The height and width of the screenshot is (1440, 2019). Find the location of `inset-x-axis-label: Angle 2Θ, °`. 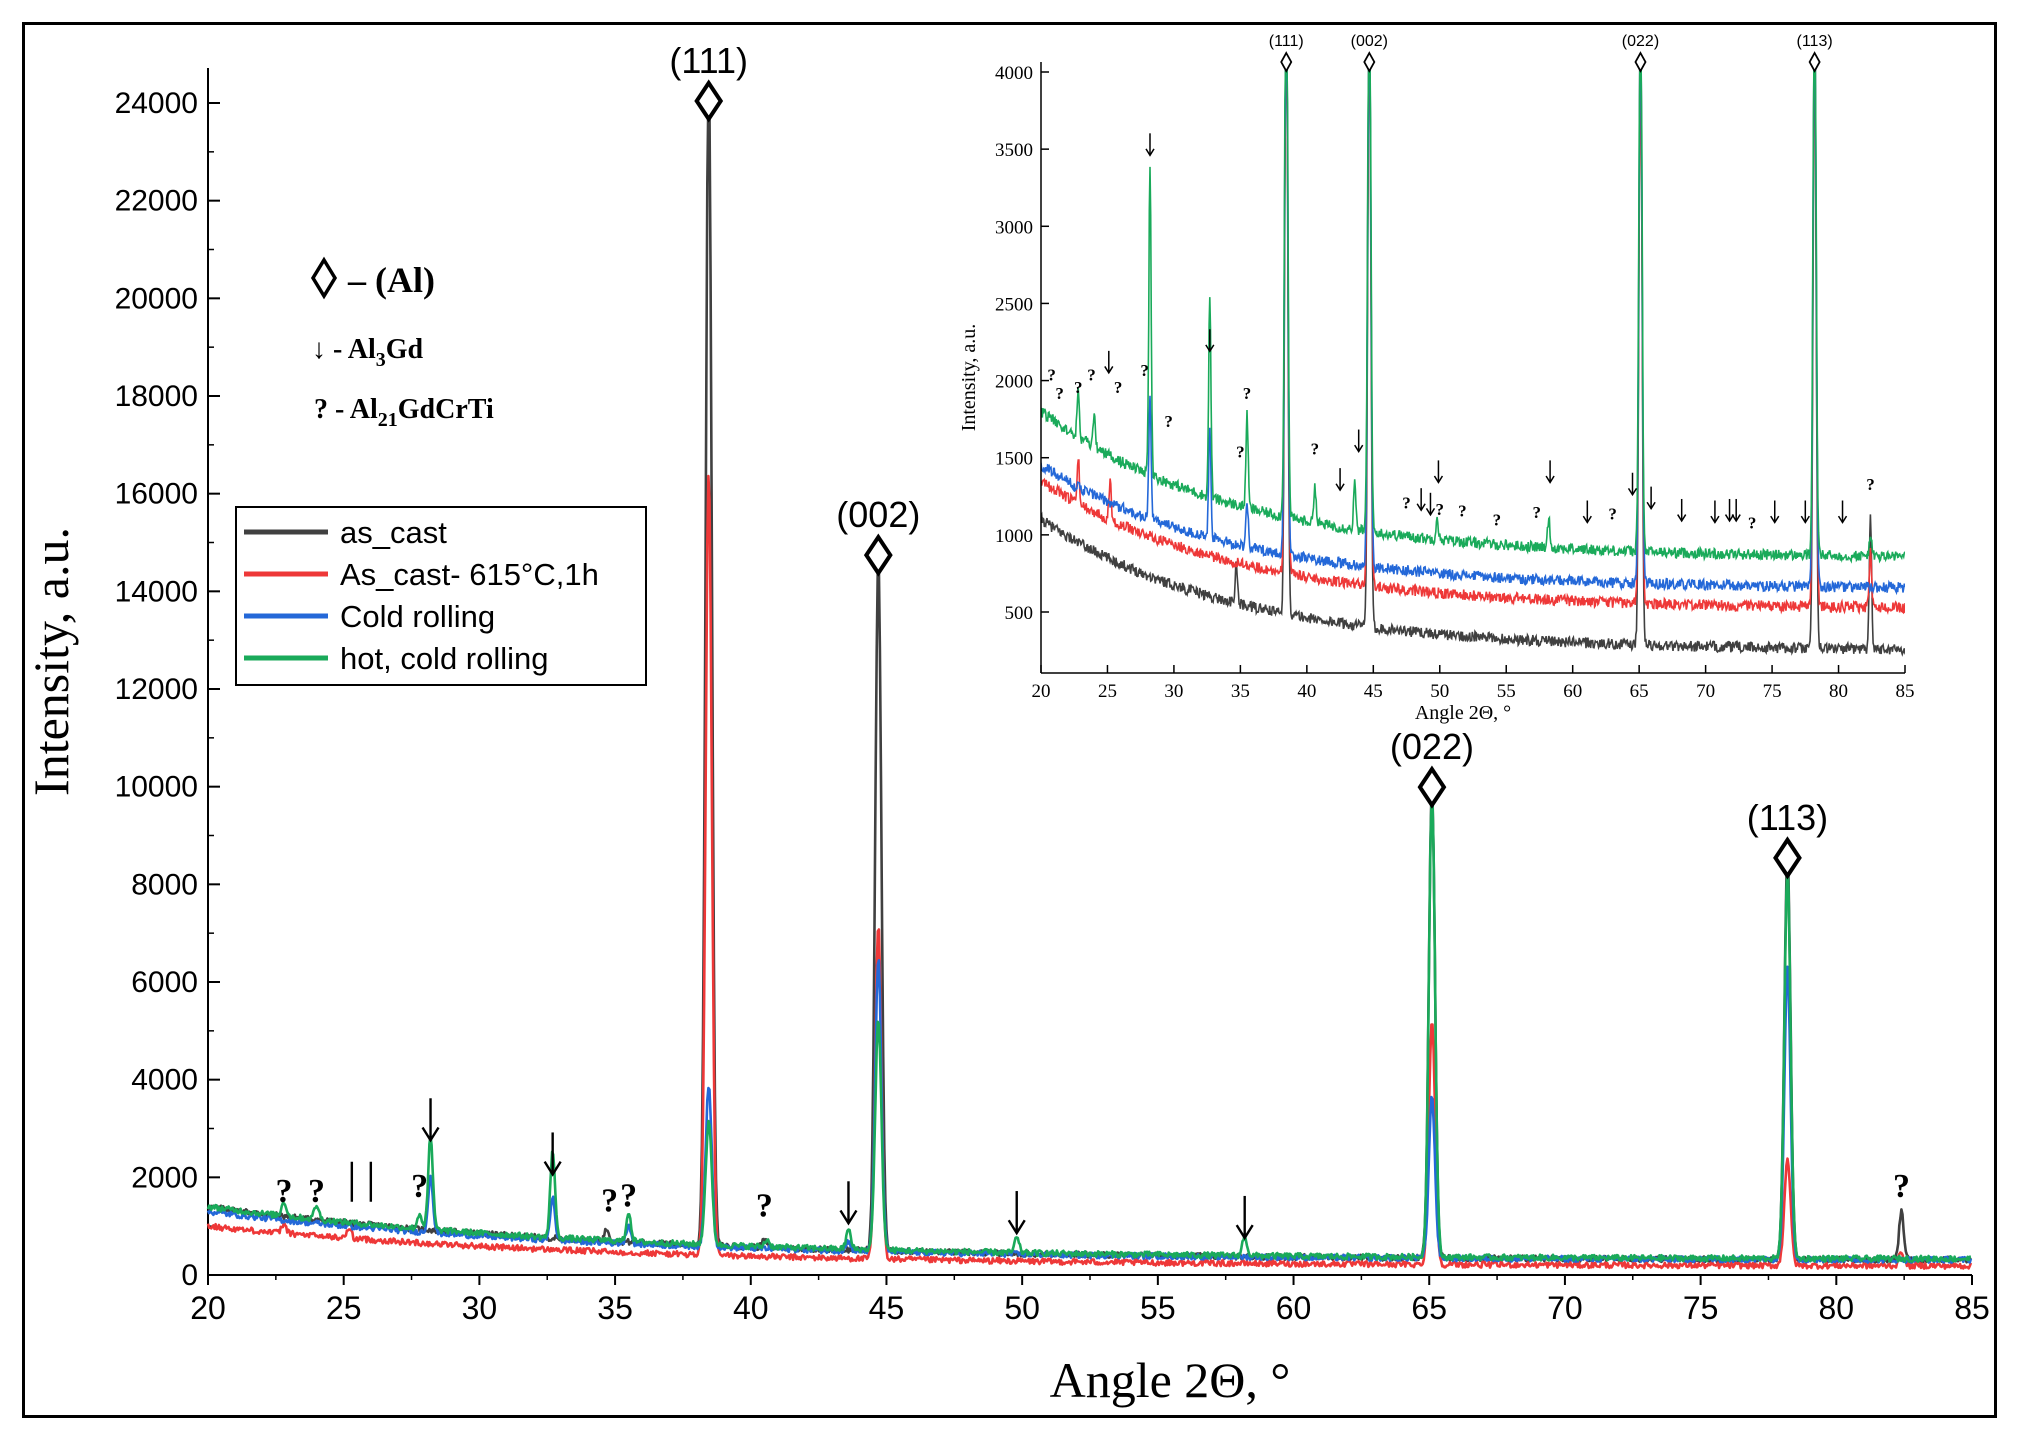

inset-x-axis-label: Angle 2Θ, ° is located at coordinates (1463, 713).